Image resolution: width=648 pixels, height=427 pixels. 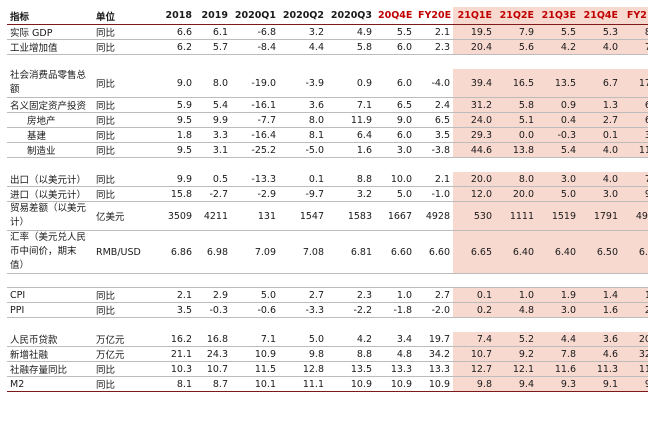 I want to click on value-cell: 2.1, so click(x=434, y=179).